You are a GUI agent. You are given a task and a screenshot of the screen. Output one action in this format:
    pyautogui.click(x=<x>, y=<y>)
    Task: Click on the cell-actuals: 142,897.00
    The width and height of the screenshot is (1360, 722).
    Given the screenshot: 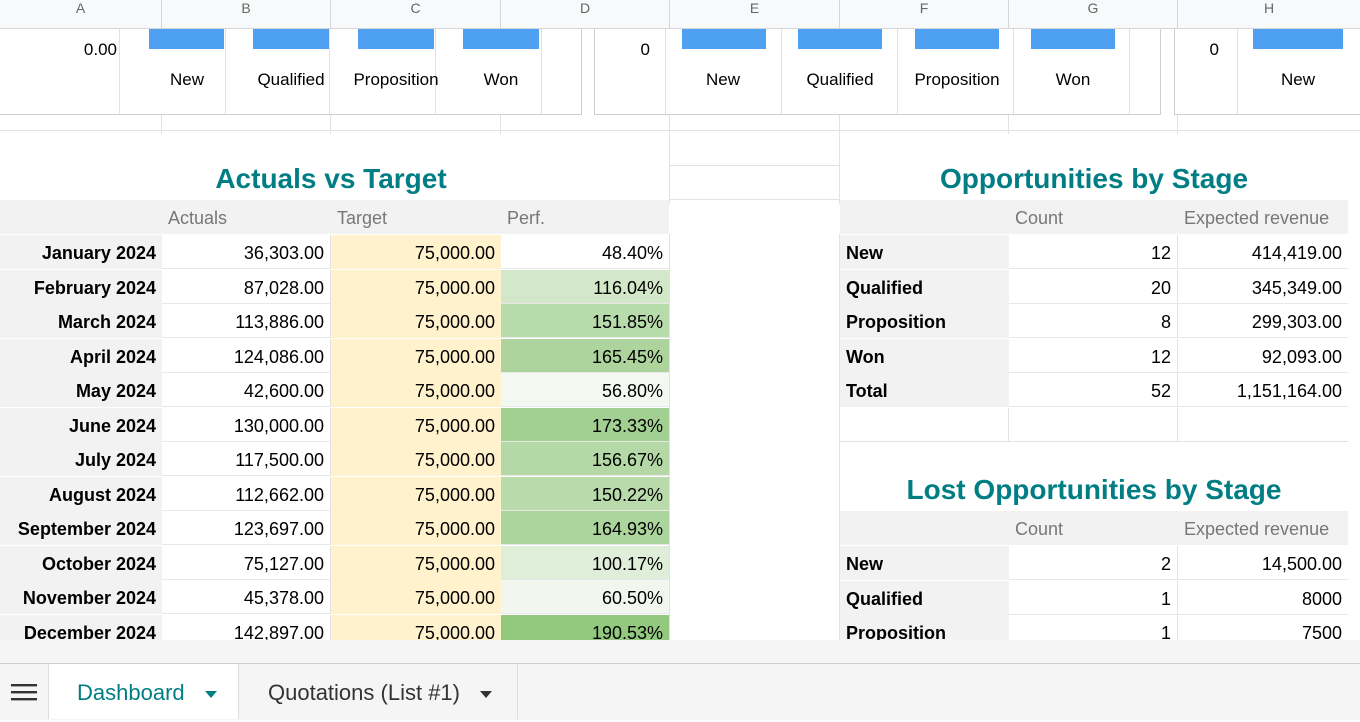 What is the action you would take?
    pyautogui.click(x=246, y=627)
    